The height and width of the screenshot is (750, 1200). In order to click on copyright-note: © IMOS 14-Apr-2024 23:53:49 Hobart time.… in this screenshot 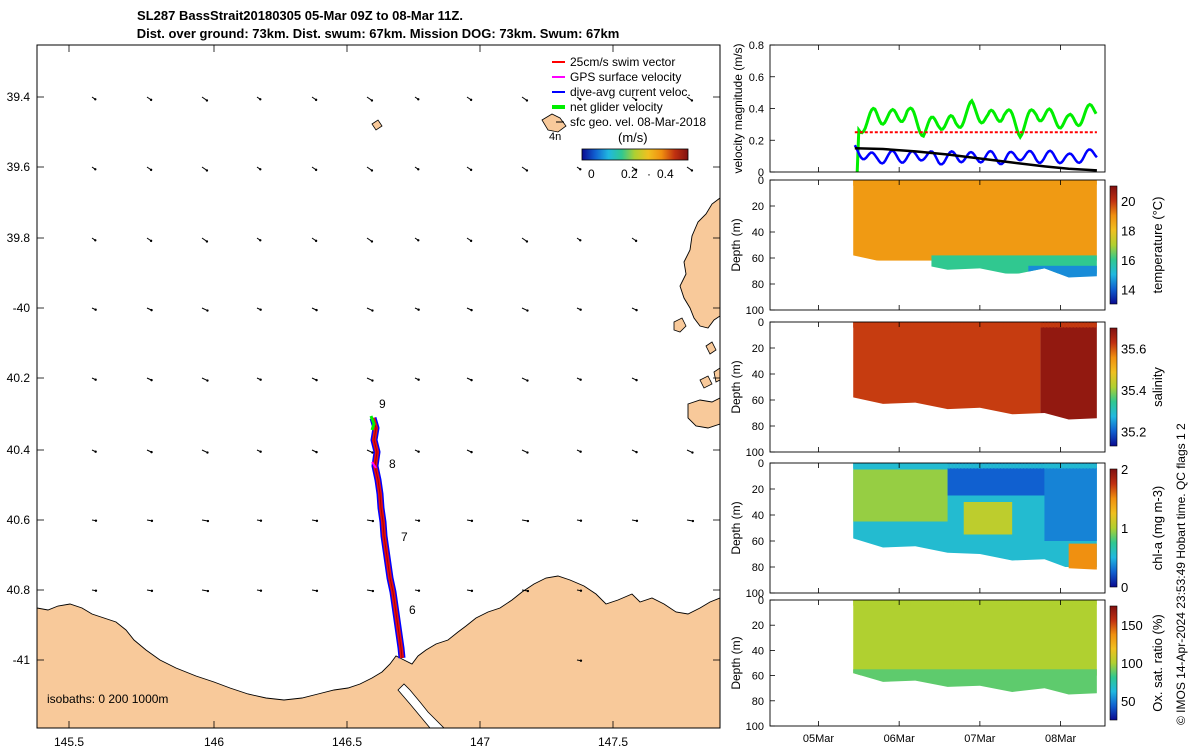, I will do `click(1181, 574)`.